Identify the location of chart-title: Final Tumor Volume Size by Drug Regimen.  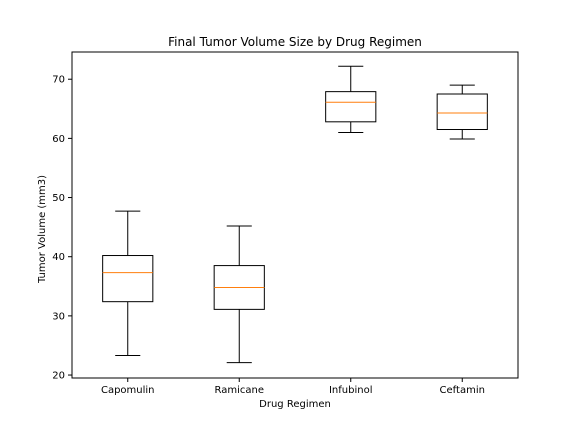
(295, 42).